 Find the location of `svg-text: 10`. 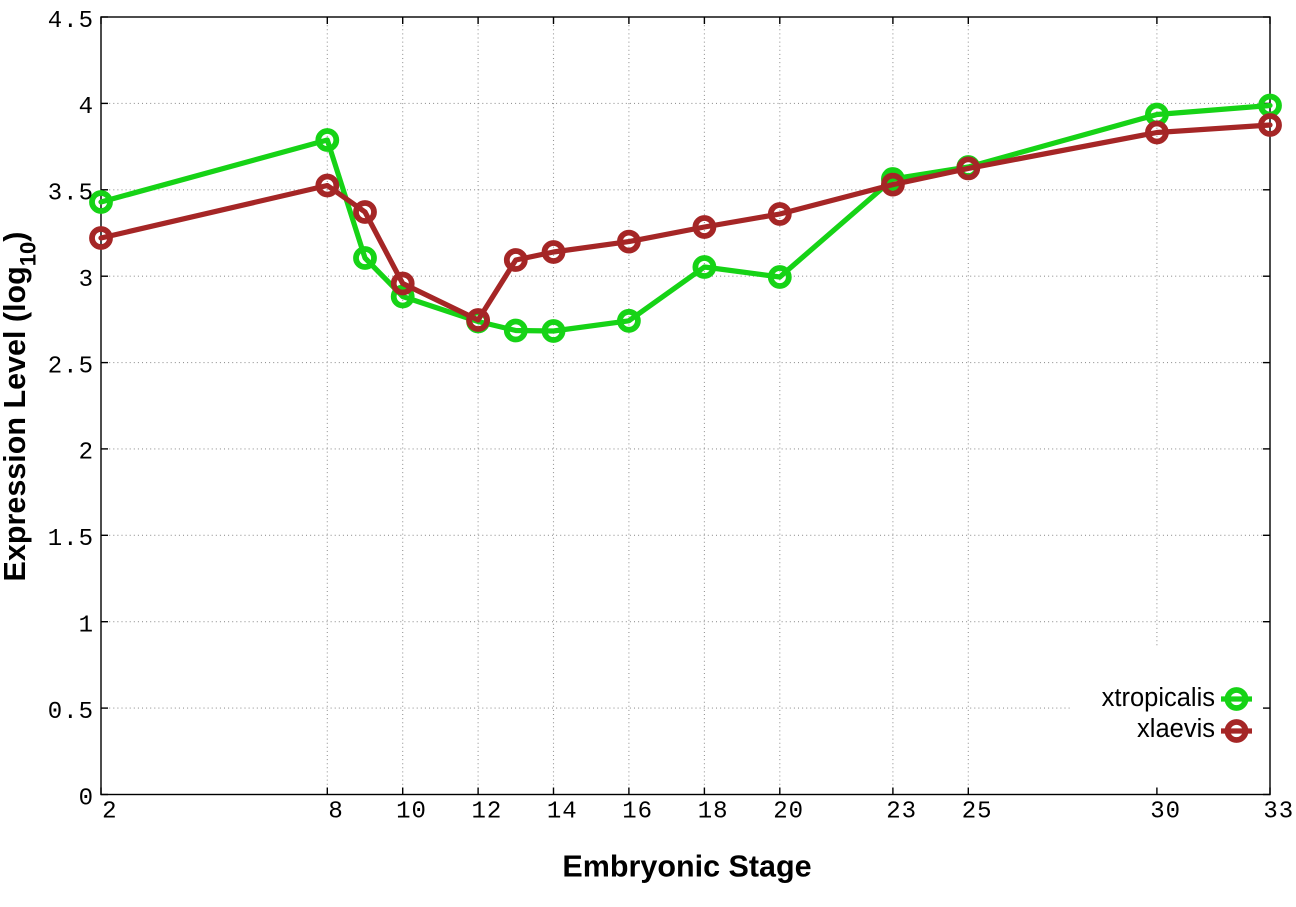

svg-text: 10 is located at coordinates (411, 812).